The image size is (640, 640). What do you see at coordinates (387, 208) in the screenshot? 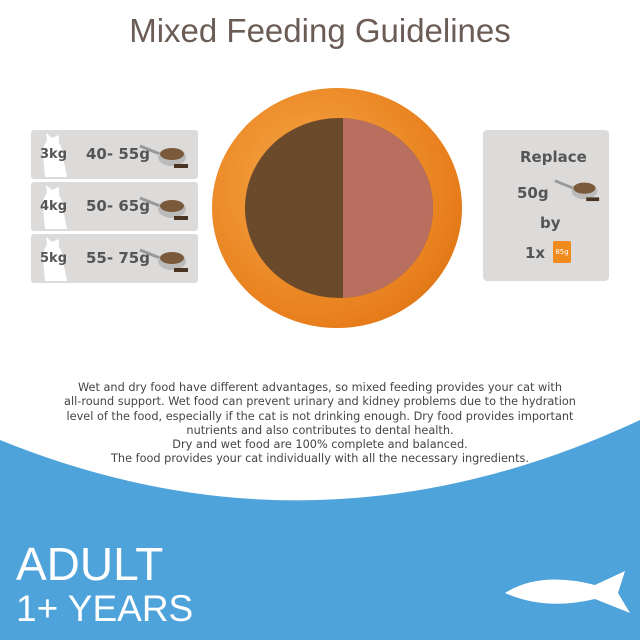
I see `wet-food` at bounding box center [387, 208].